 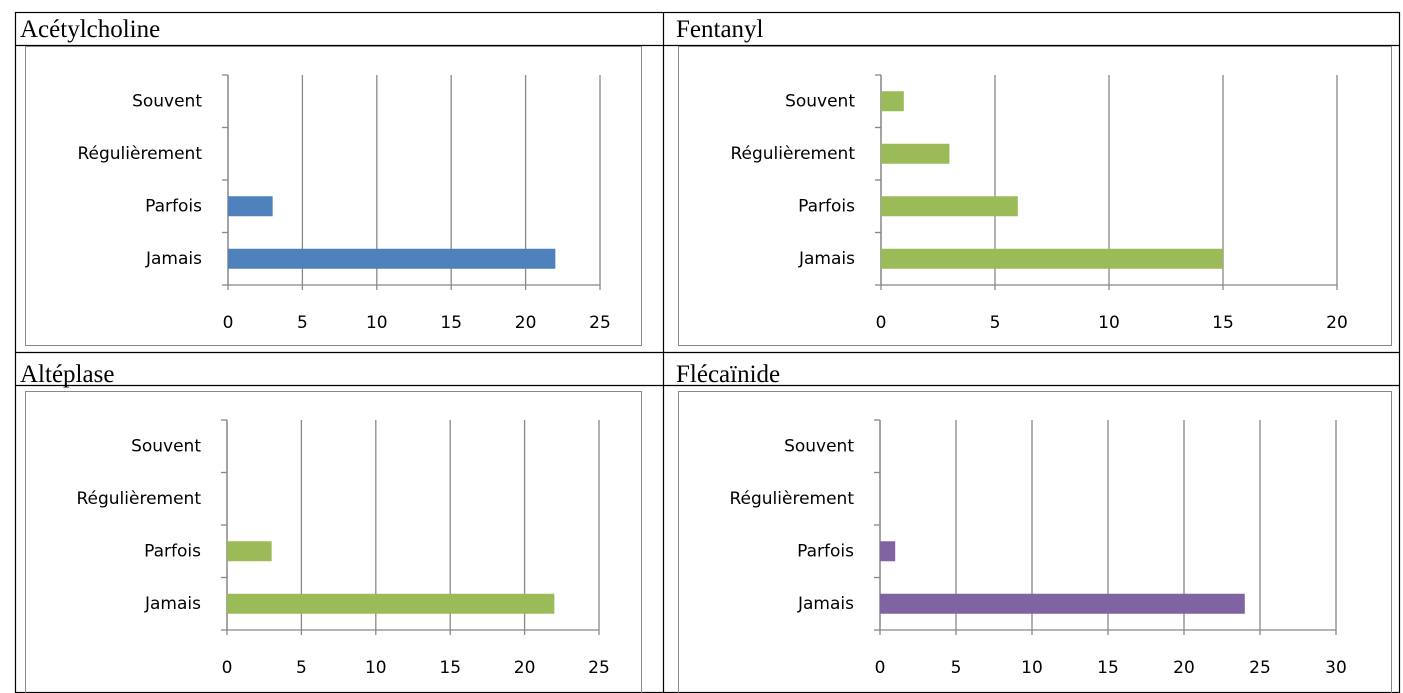 I want to click on chart-title: Fentanyl, so click(x=720, y=29).